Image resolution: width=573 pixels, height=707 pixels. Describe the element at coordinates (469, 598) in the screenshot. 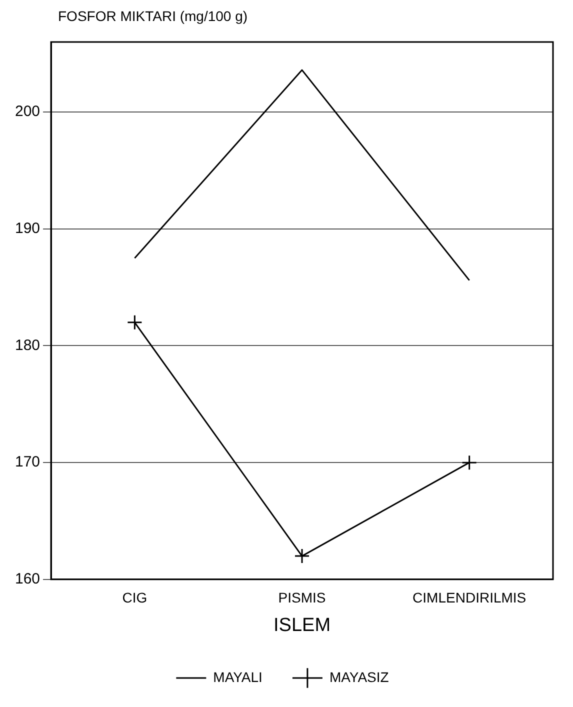

I see `x-tick-label: CIMLENDIRILMIS` at that location.